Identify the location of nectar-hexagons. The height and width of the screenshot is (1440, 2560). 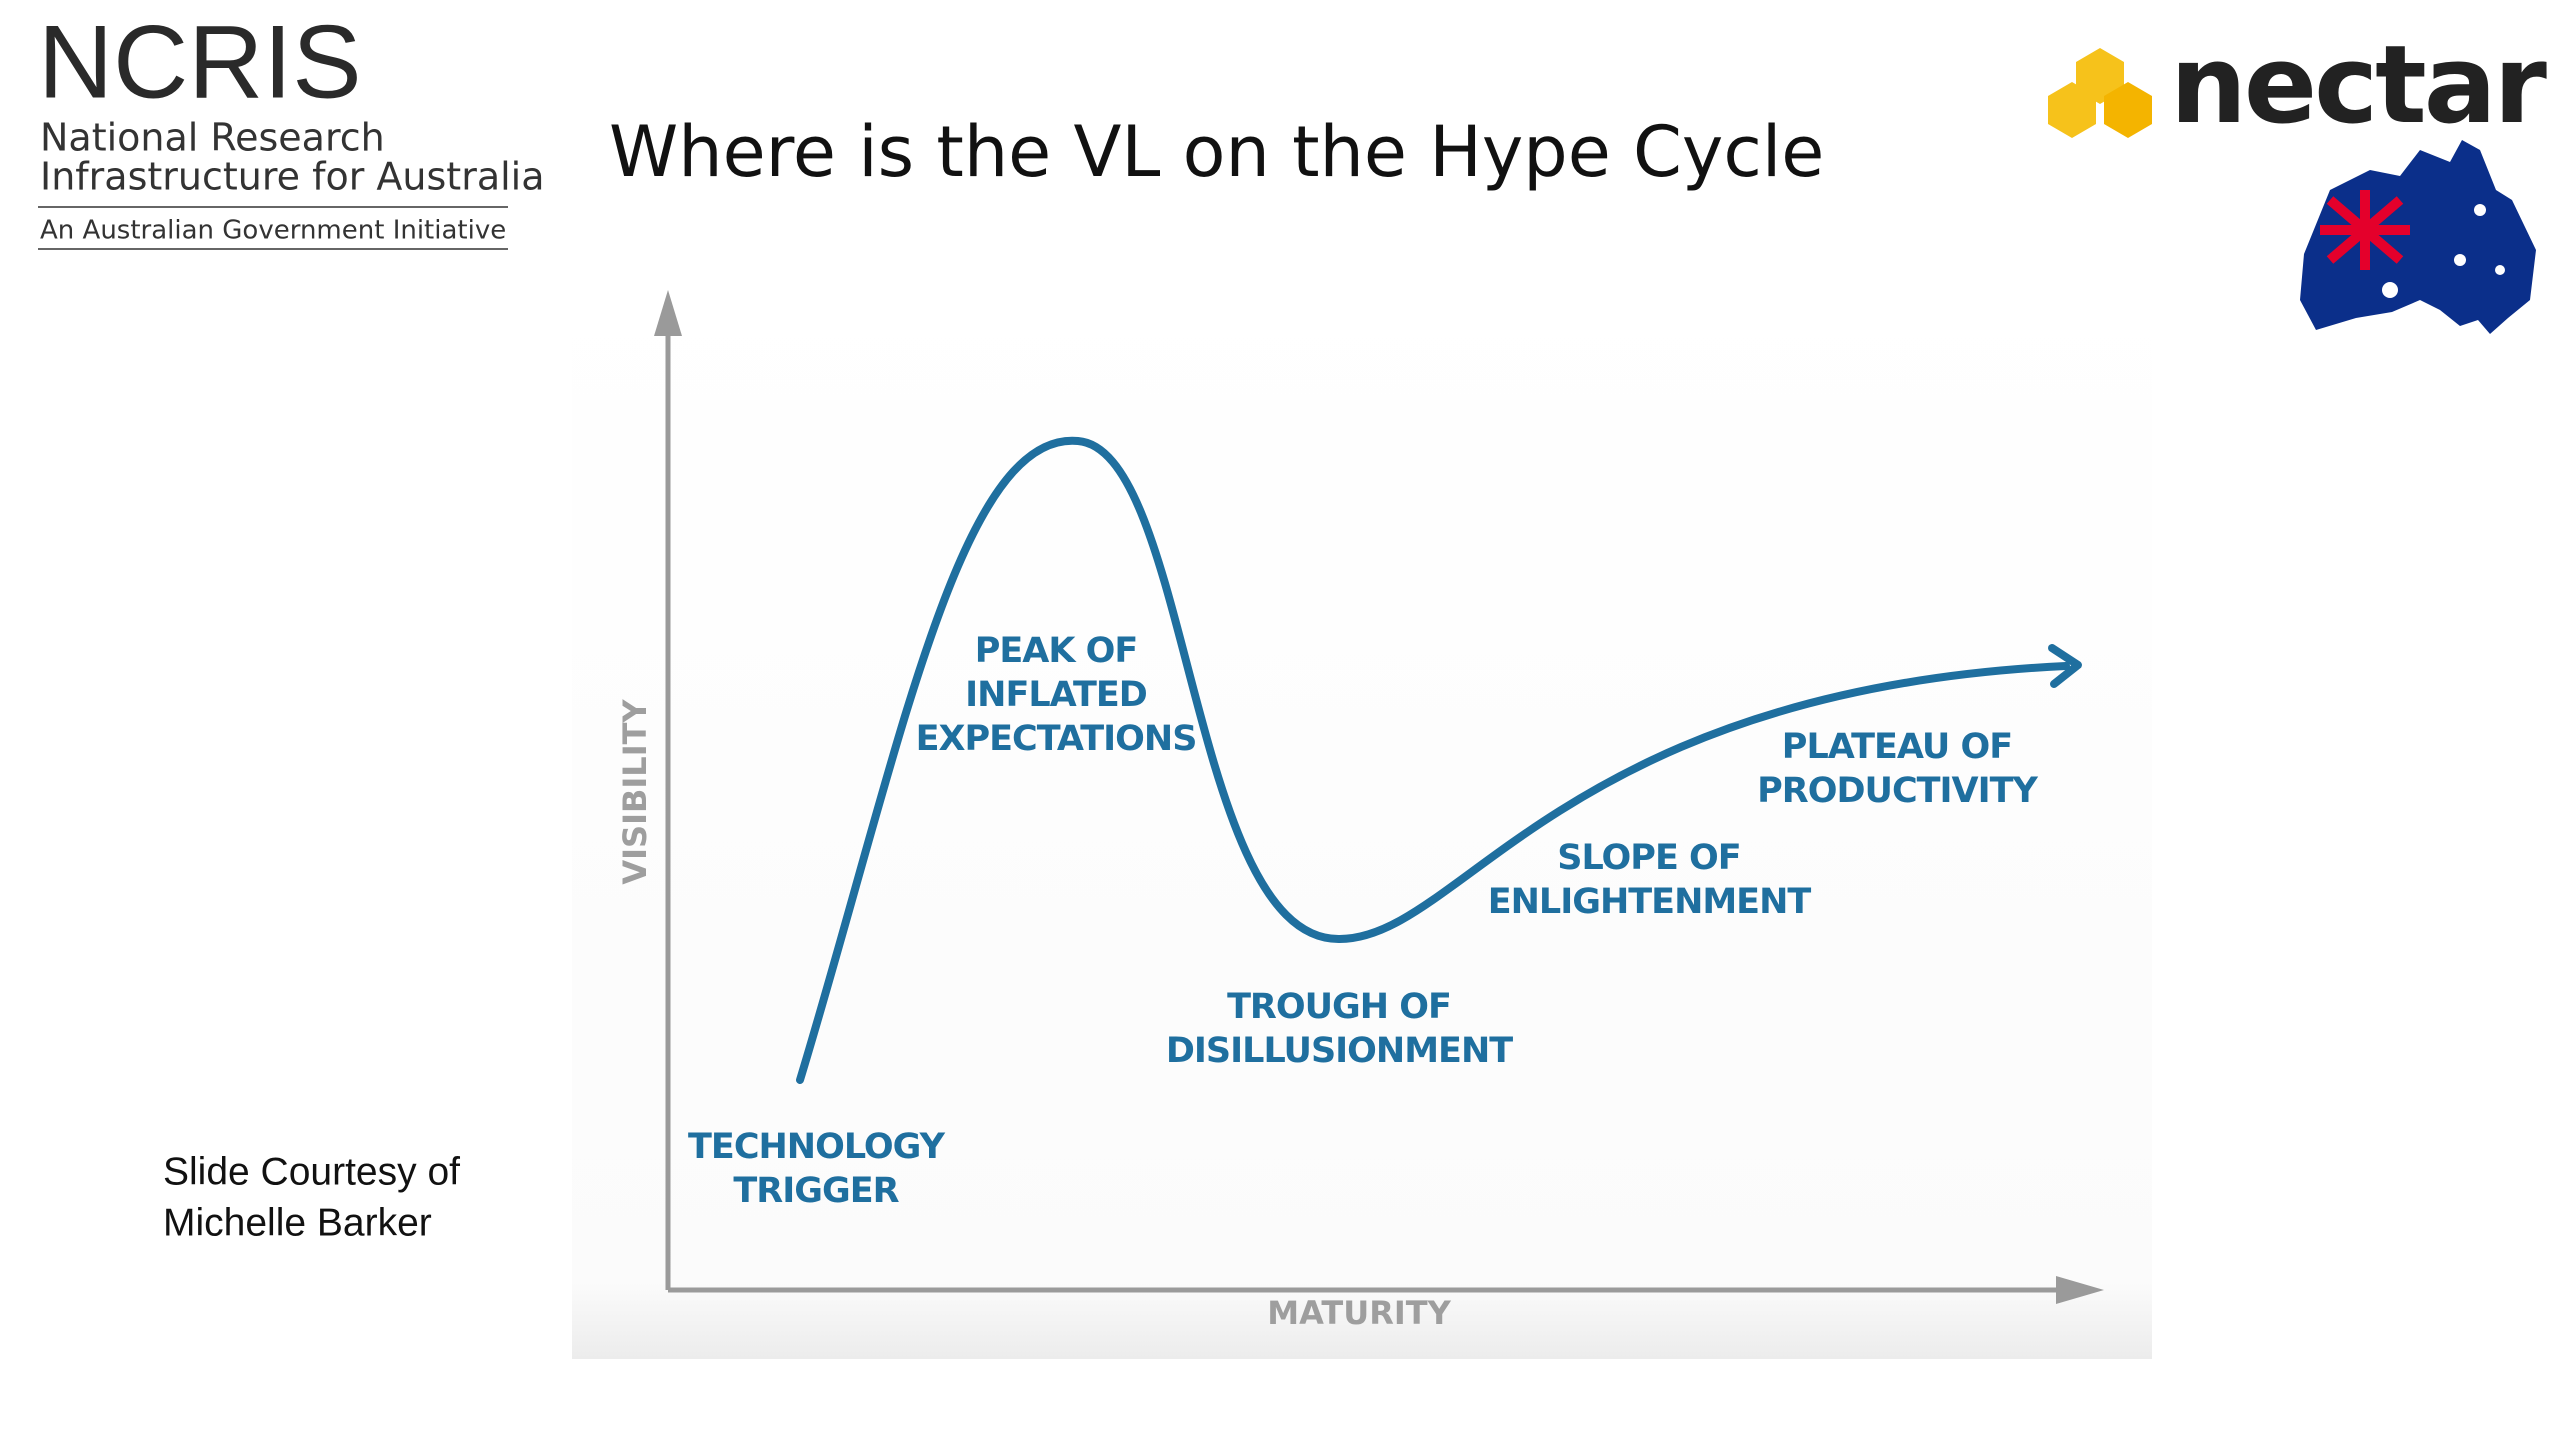
(2100, 93).